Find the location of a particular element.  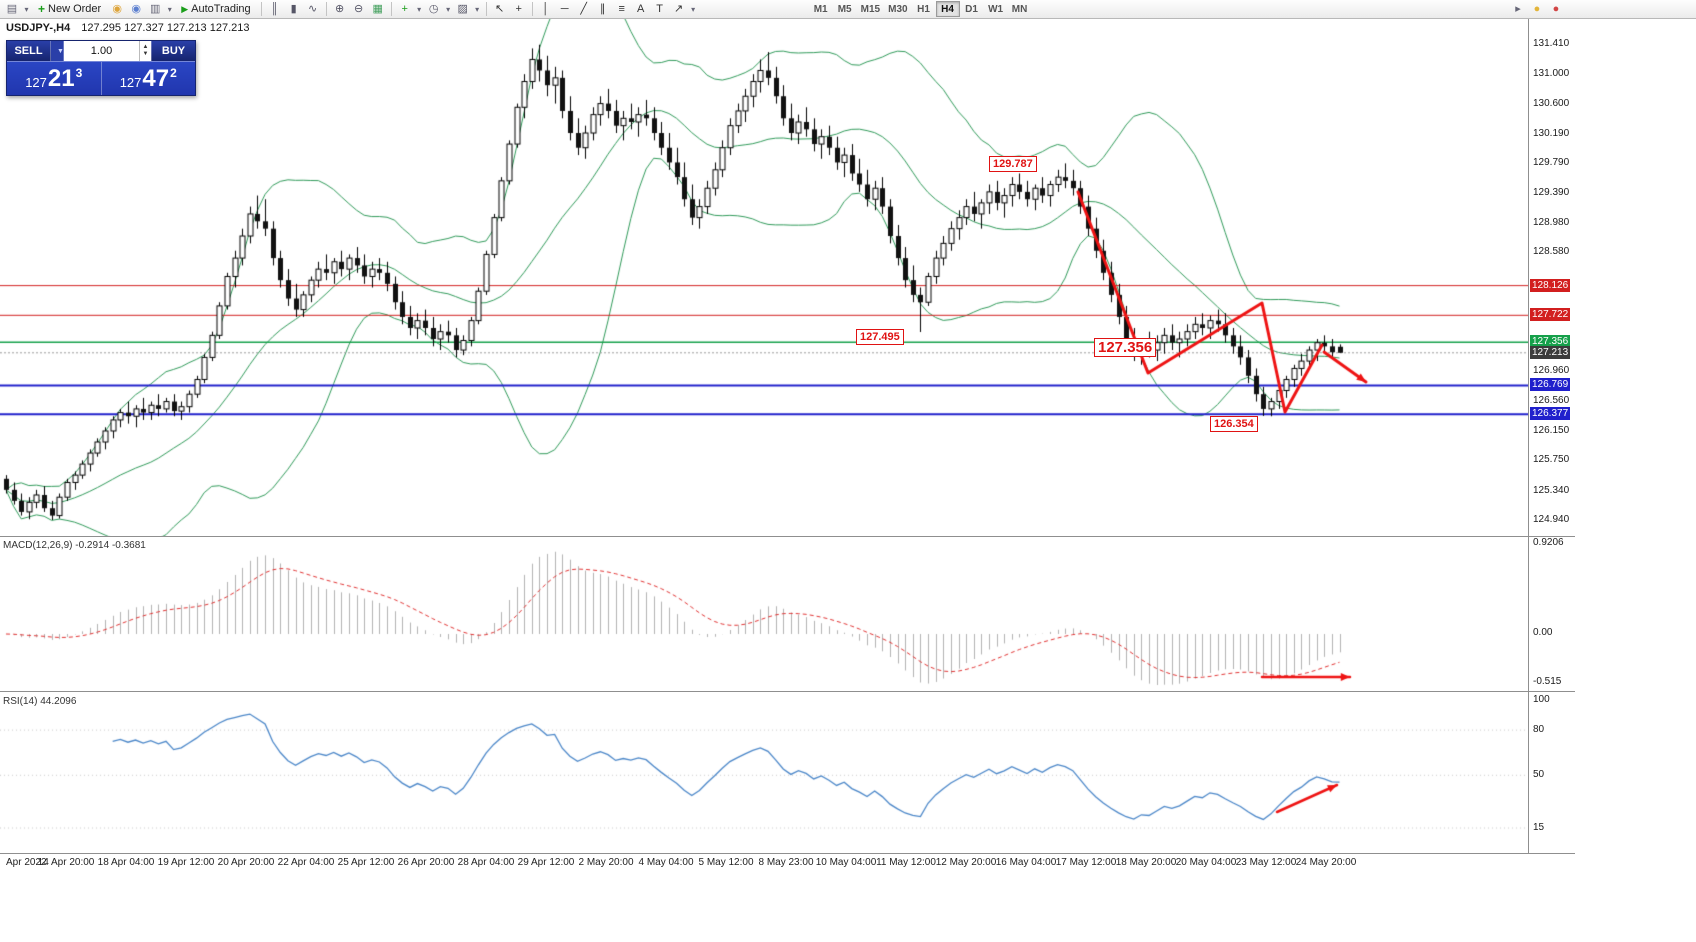

one-click-trading-panel: SELL ▼ 1.00 ▲ ▼ BUY 127 21 3 127 47 2 is located at coordinates (101, 68).